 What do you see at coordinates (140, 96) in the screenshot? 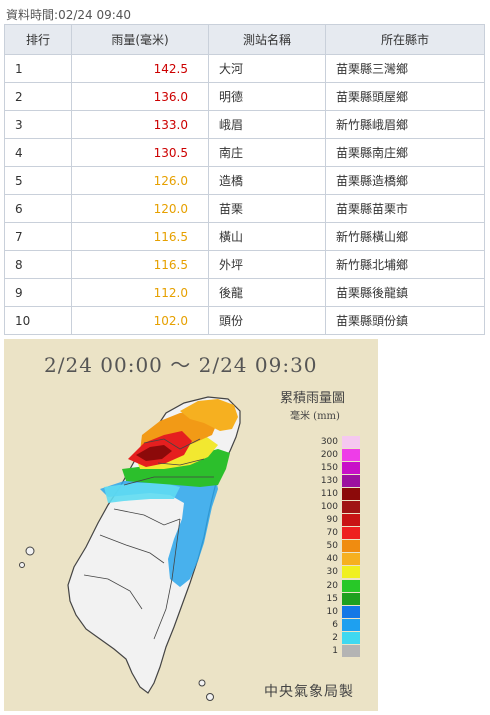
I see `rainfall-cell: 136.0` at bounding box center [140, 96].